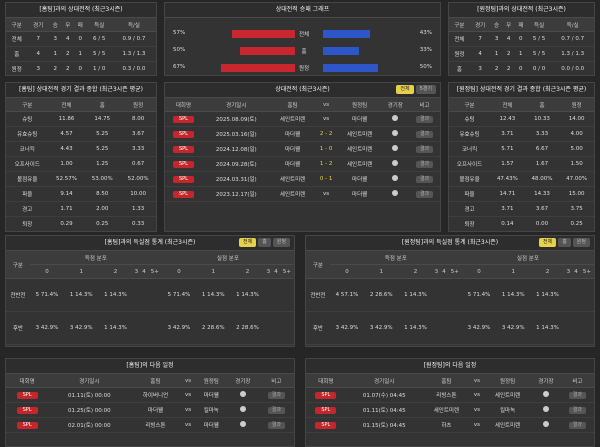  What do you see at coordinates (508, 68) in the screenshot?
I see `cell: 2` at bounding box center [508, 68].